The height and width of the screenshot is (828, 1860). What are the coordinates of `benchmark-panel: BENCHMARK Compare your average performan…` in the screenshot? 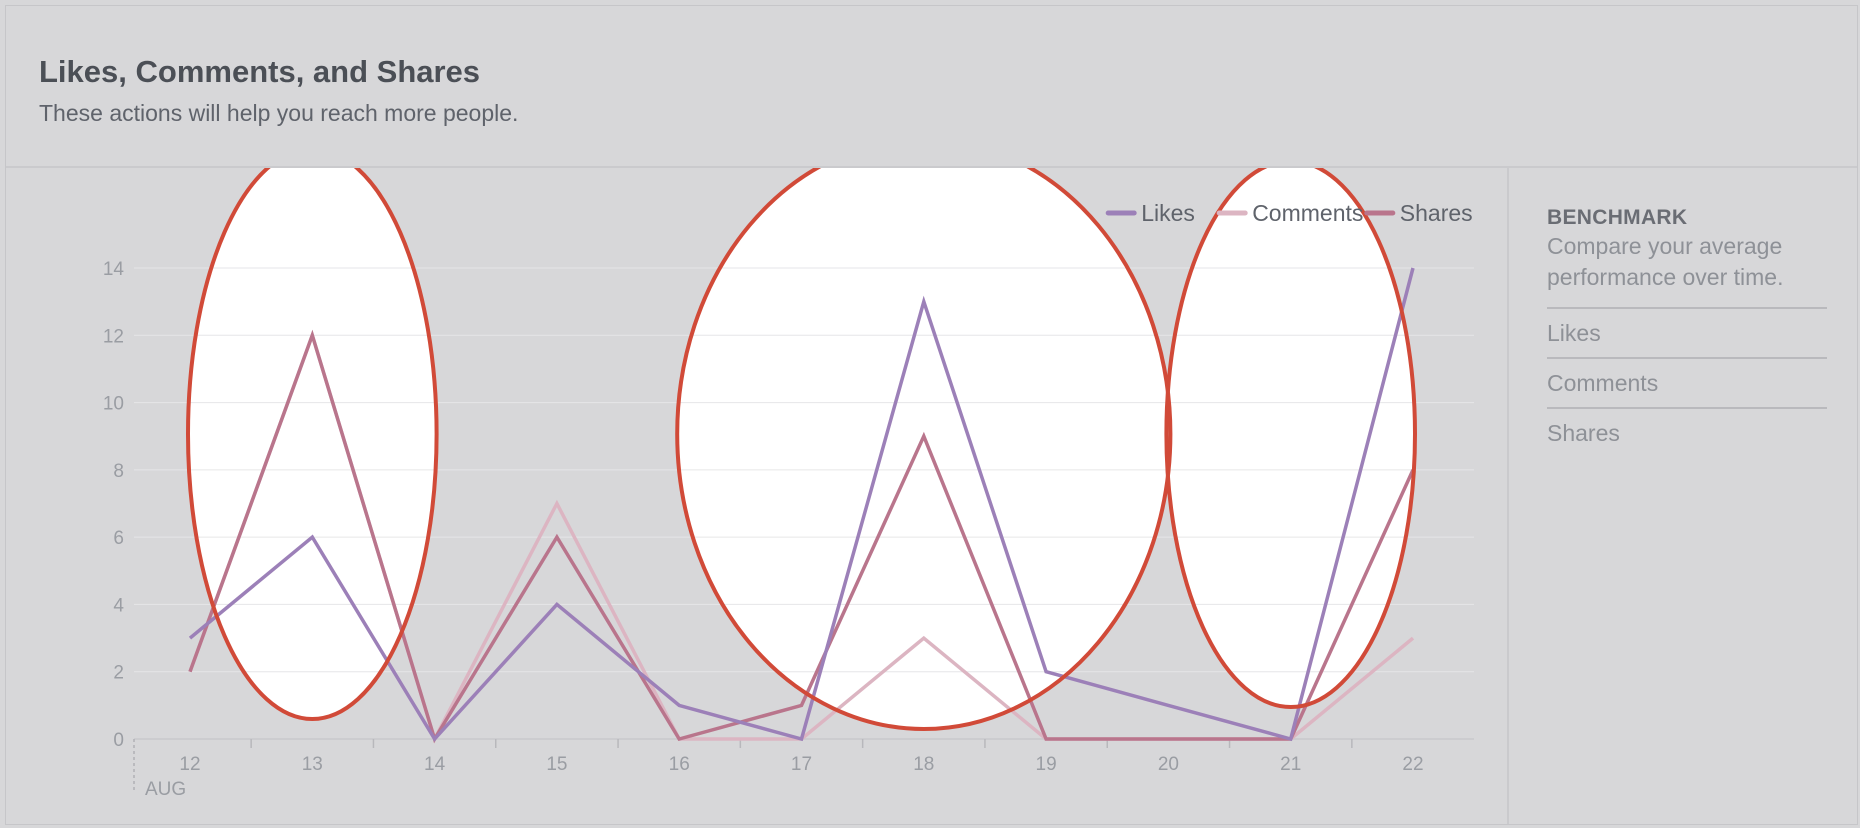 It's located at (1683, 496).